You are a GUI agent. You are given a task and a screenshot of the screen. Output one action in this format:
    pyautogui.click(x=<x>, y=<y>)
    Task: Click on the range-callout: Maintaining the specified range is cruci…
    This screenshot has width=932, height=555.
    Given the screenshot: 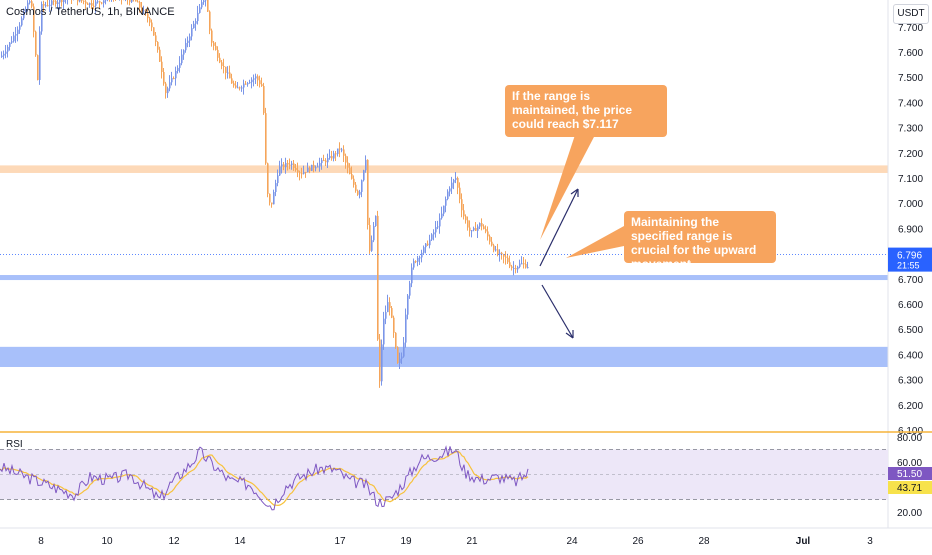 What is the action you would take?
    pyautogui.click(x=700, y=237)
    